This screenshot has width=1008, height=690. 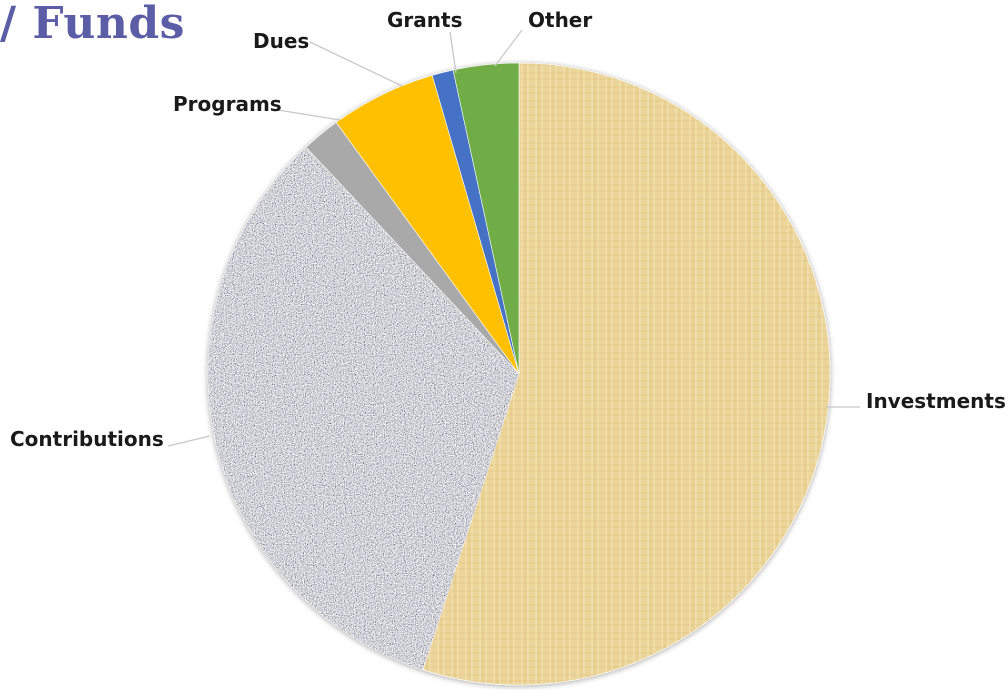 What do you see at coordinates (87, 439) in the screenshot?
I see `slice-label-contributions: Contributions` at bounding box center [87, 439].